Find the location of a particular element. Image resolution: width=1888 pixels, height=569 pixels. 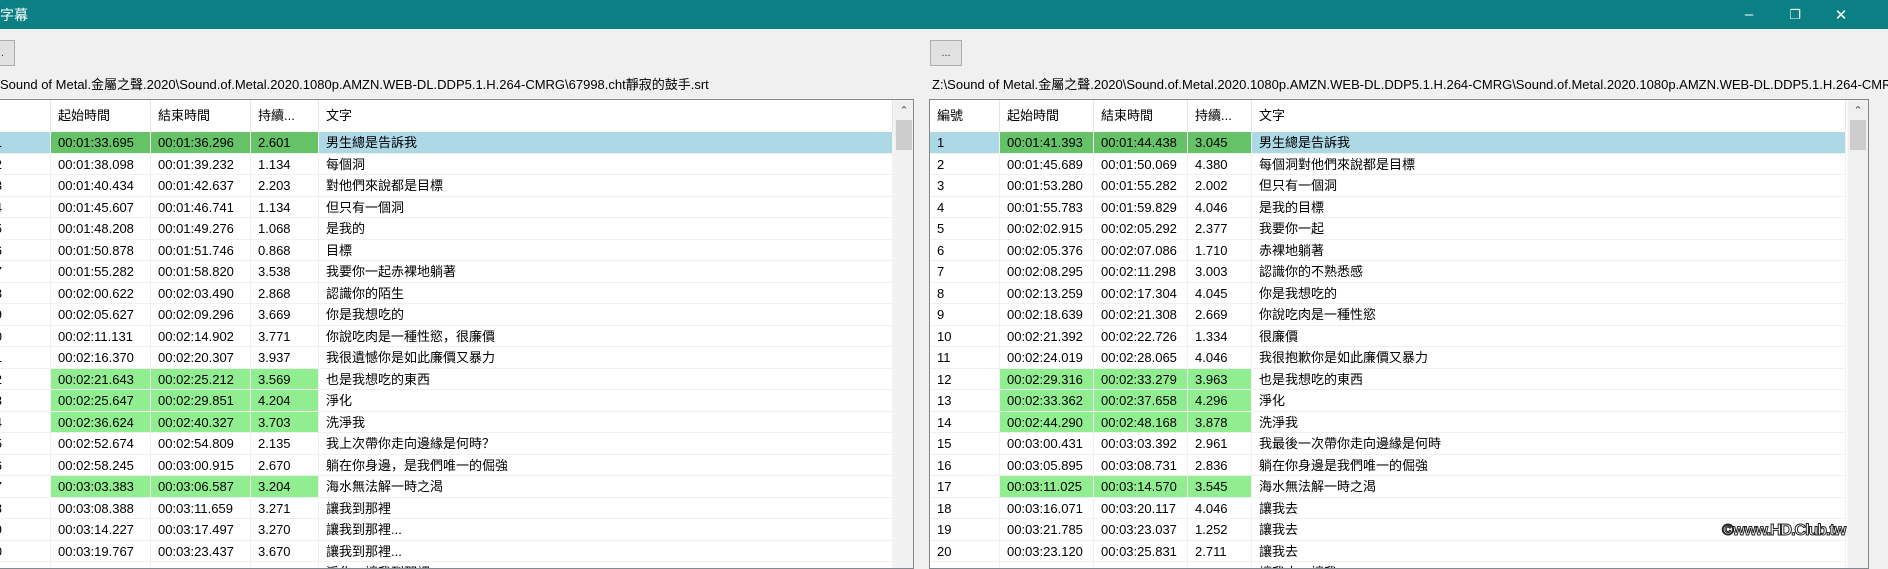

table-row: 18 00:03:16.071 00:03:20.117 4.046 讓我去 is located at coordinates (1388, 508).